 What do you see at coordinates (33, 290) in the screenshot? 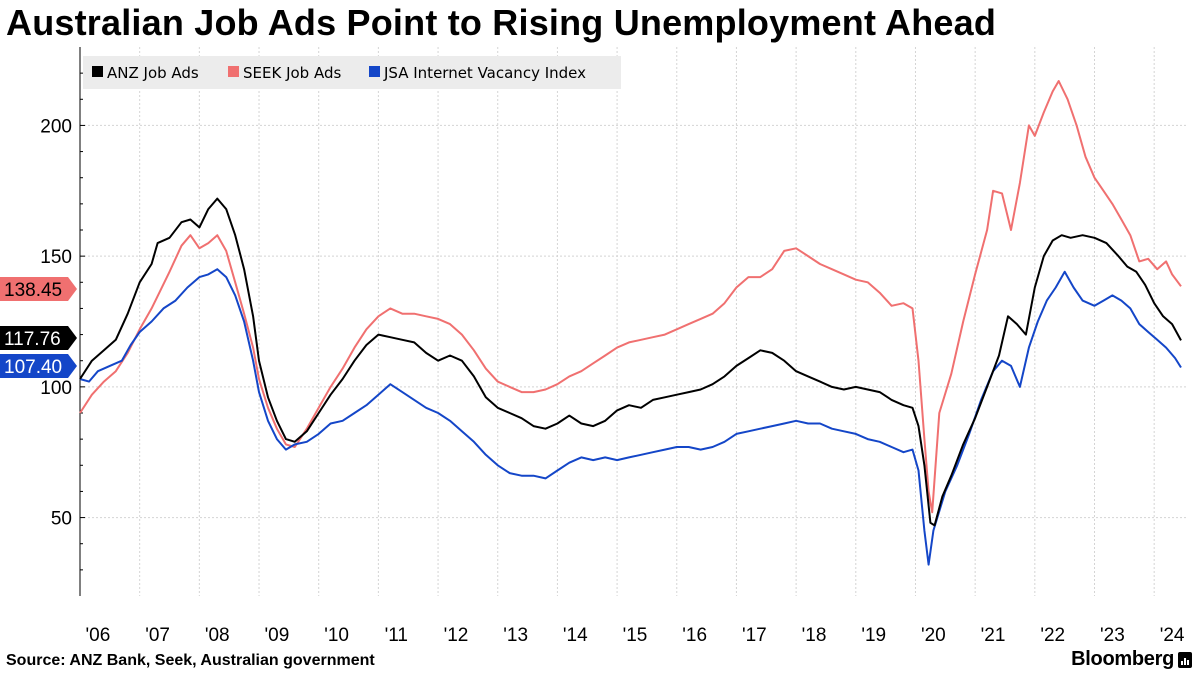
I see `callout-value-seek: 138.45` at bounding box center [33, 290].